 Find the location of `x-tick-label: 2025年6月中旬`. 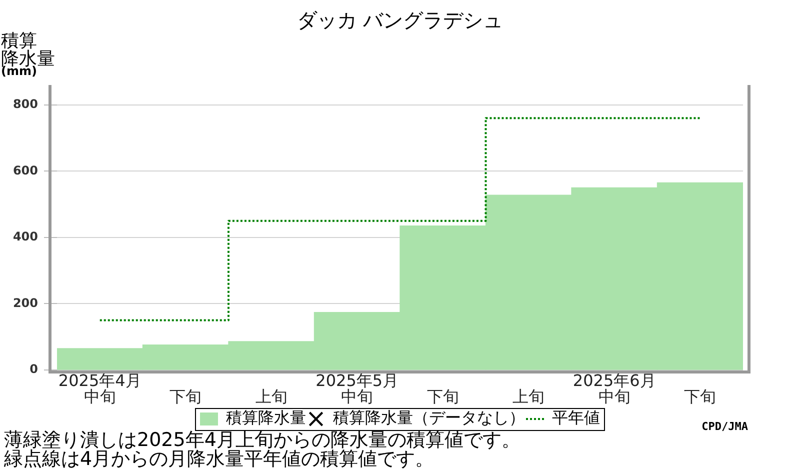

x-tick-label: 2025年6月中旬 is located at coordinates (614, 388).